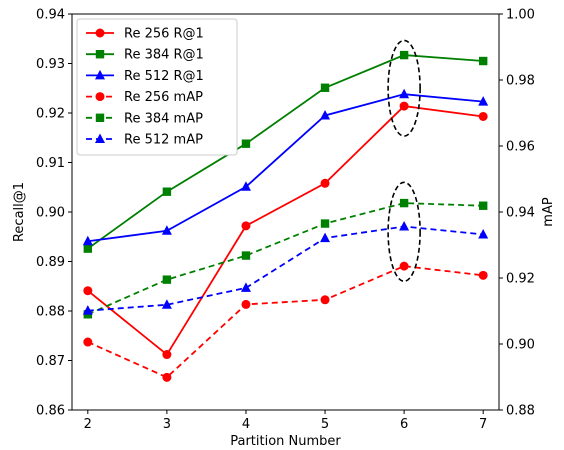 Image resolution: width=564 pixels, height=450 pixels. Describe the element at coordinates (404, 424) in the screenshot. I see `x-tick-label: 6` at that location.